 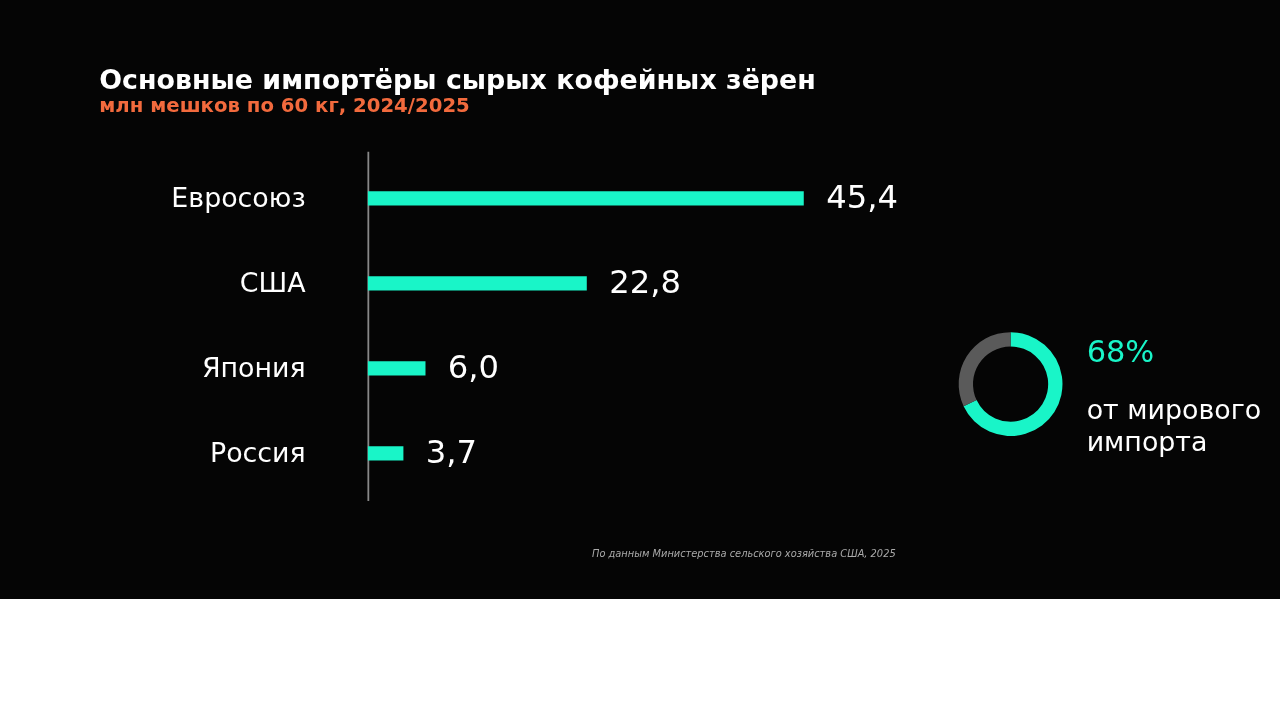 What do you see at coordinates (257, 452) in the screenshot?
I see `y-tick-label: Россия` at bounding box center [257, 452].